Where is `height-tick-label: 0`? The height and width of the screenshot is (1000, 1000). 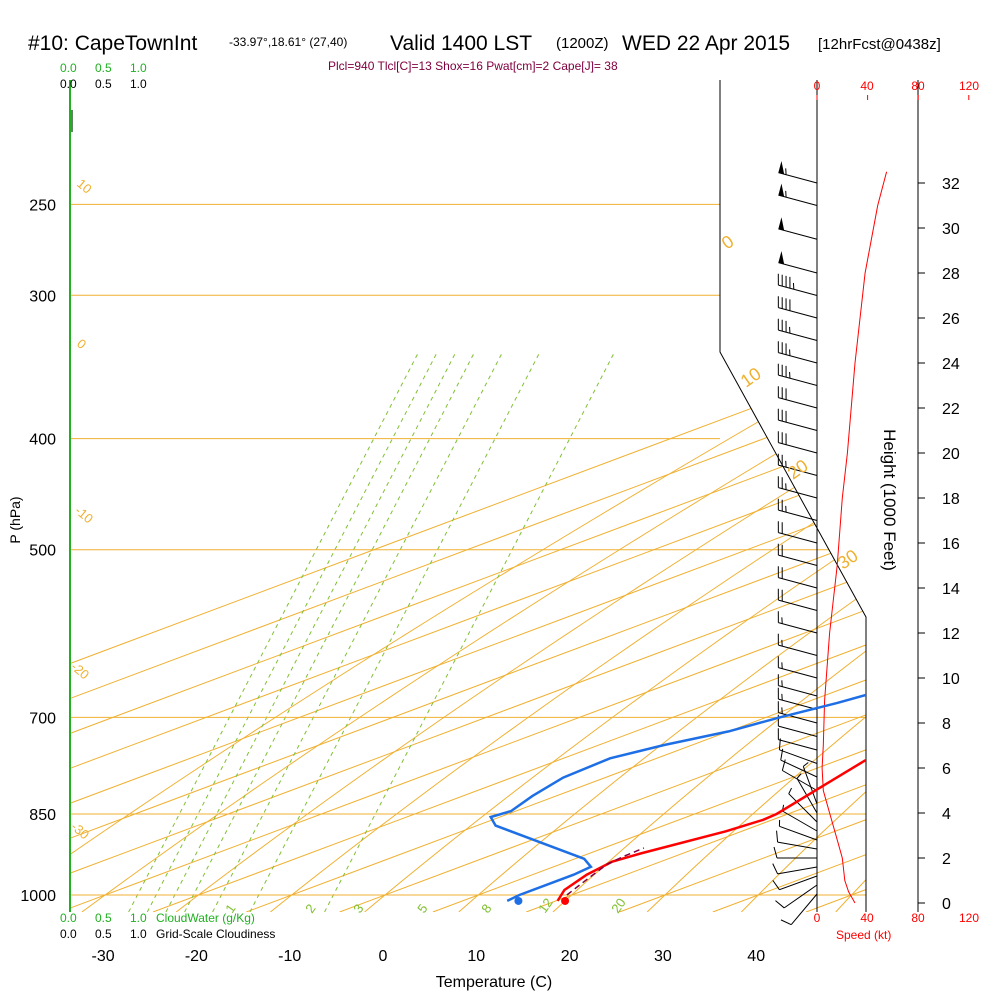 height-tick-label: 0 is located at coordinates (946, 904).